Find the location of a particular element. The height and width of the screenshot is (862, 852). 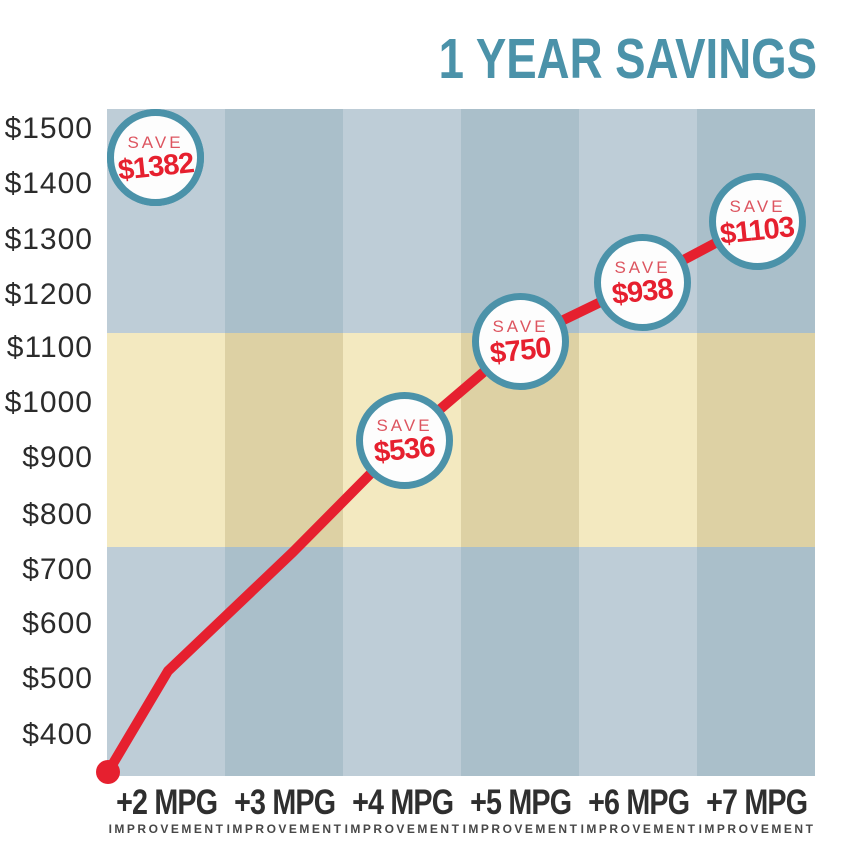

y-tick-label: $700 is located at coordinates (57, 569).